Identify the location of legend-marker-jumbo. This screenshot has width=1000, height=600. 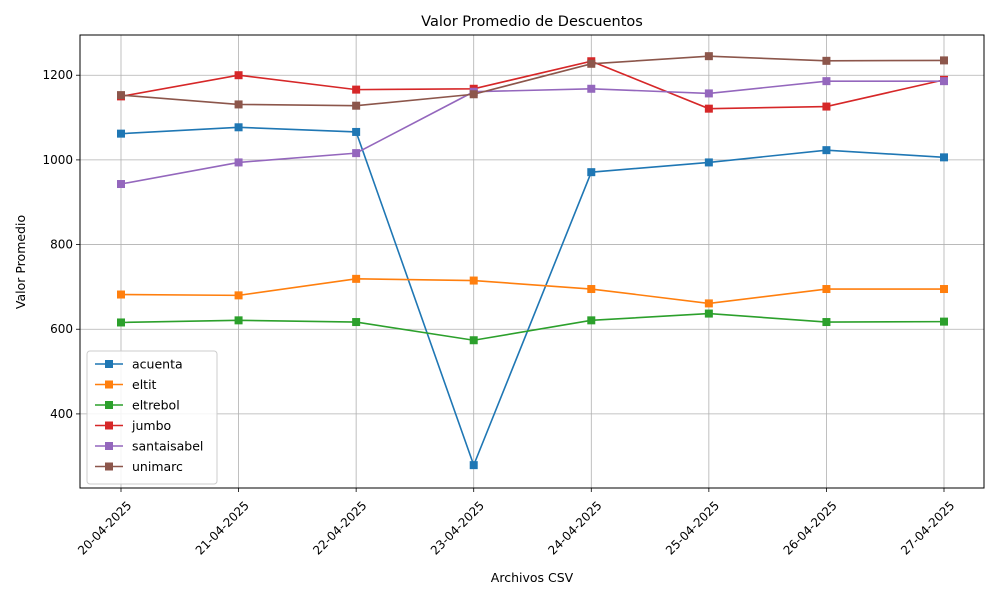
(109, 425).